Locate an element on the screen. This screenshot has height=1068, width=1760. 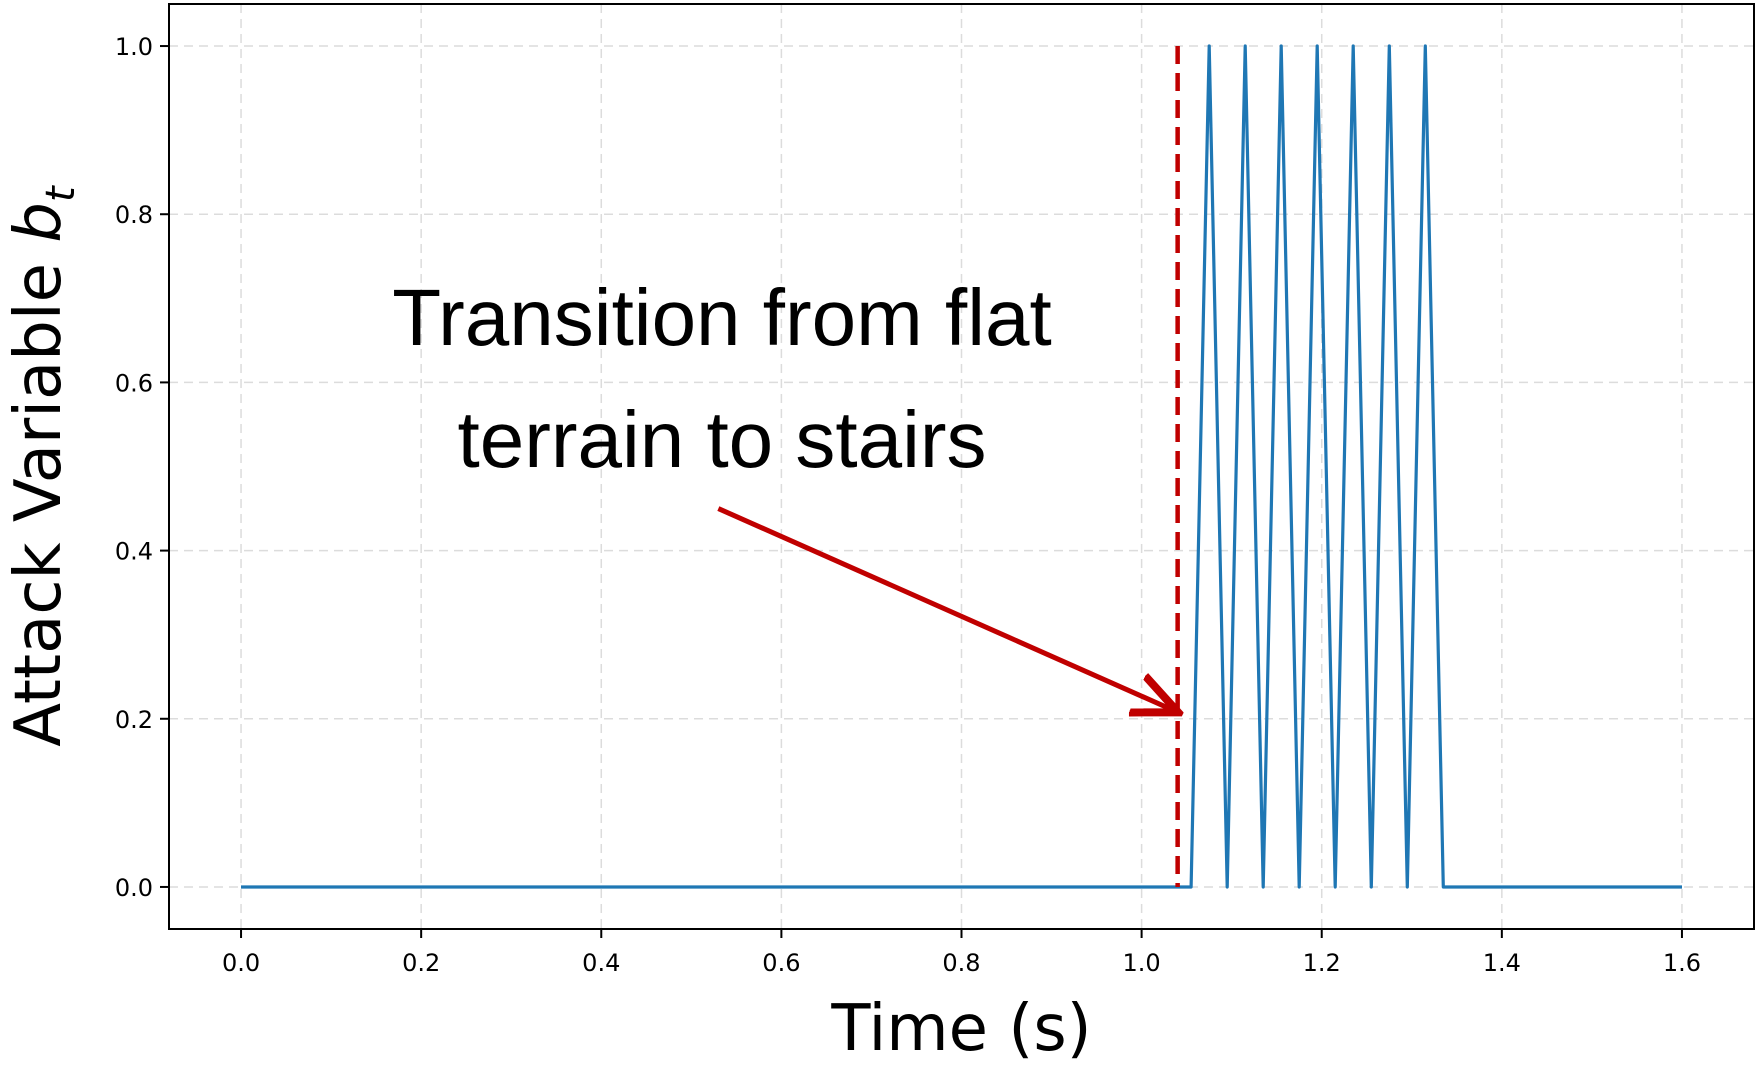
y-tick-label: 0.4 is located at coordinates (134, 552).